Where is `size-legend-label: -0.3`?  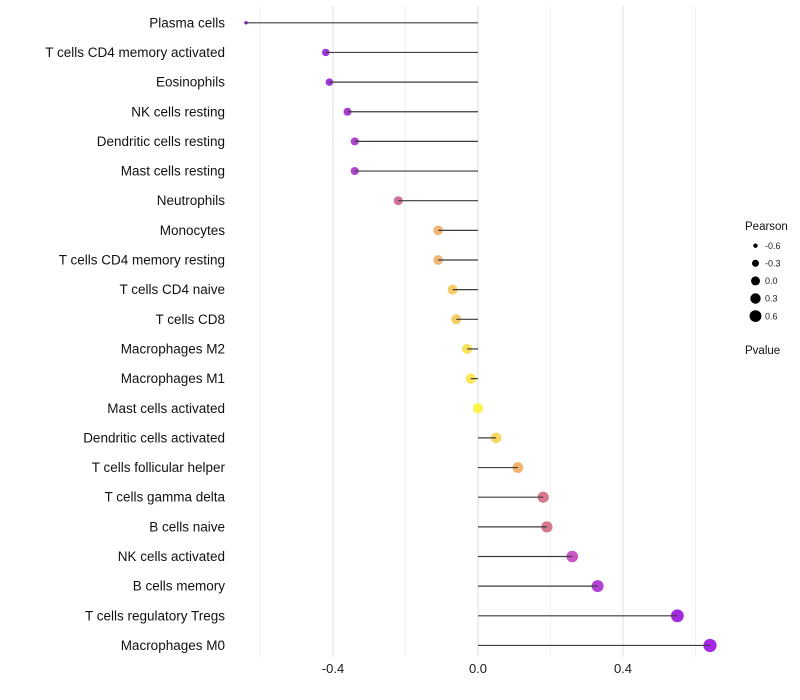
size-legend-label: -0.3 is located at coordinates (773, 264).